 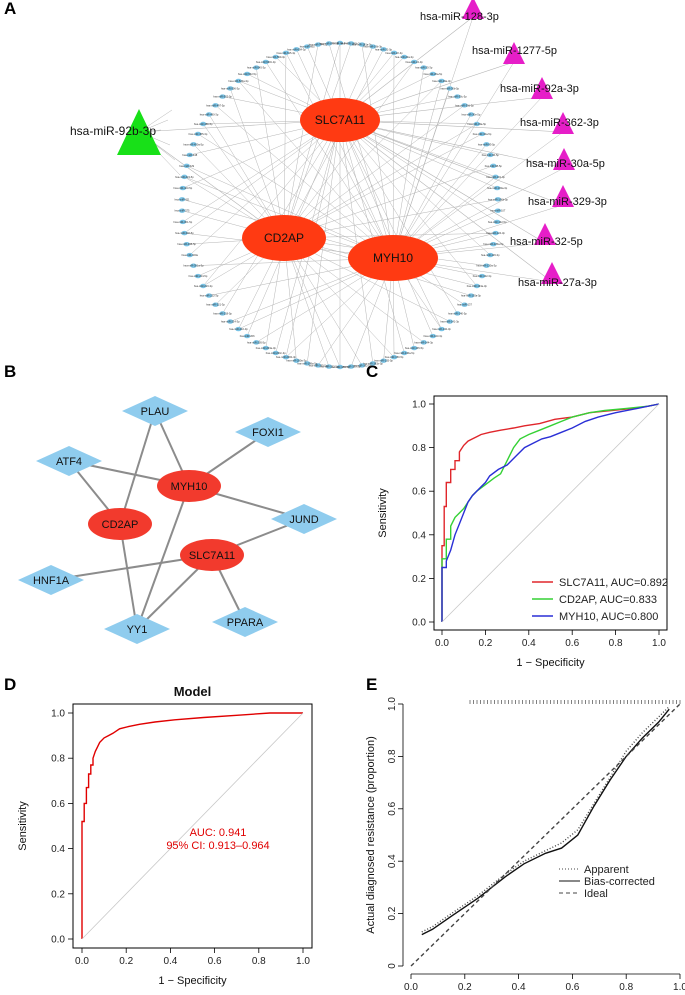 What do you see at coordinates (392, 756) in the screenshot?
I see `y-tick-label: 0.8` at bounding box center [392, 756].